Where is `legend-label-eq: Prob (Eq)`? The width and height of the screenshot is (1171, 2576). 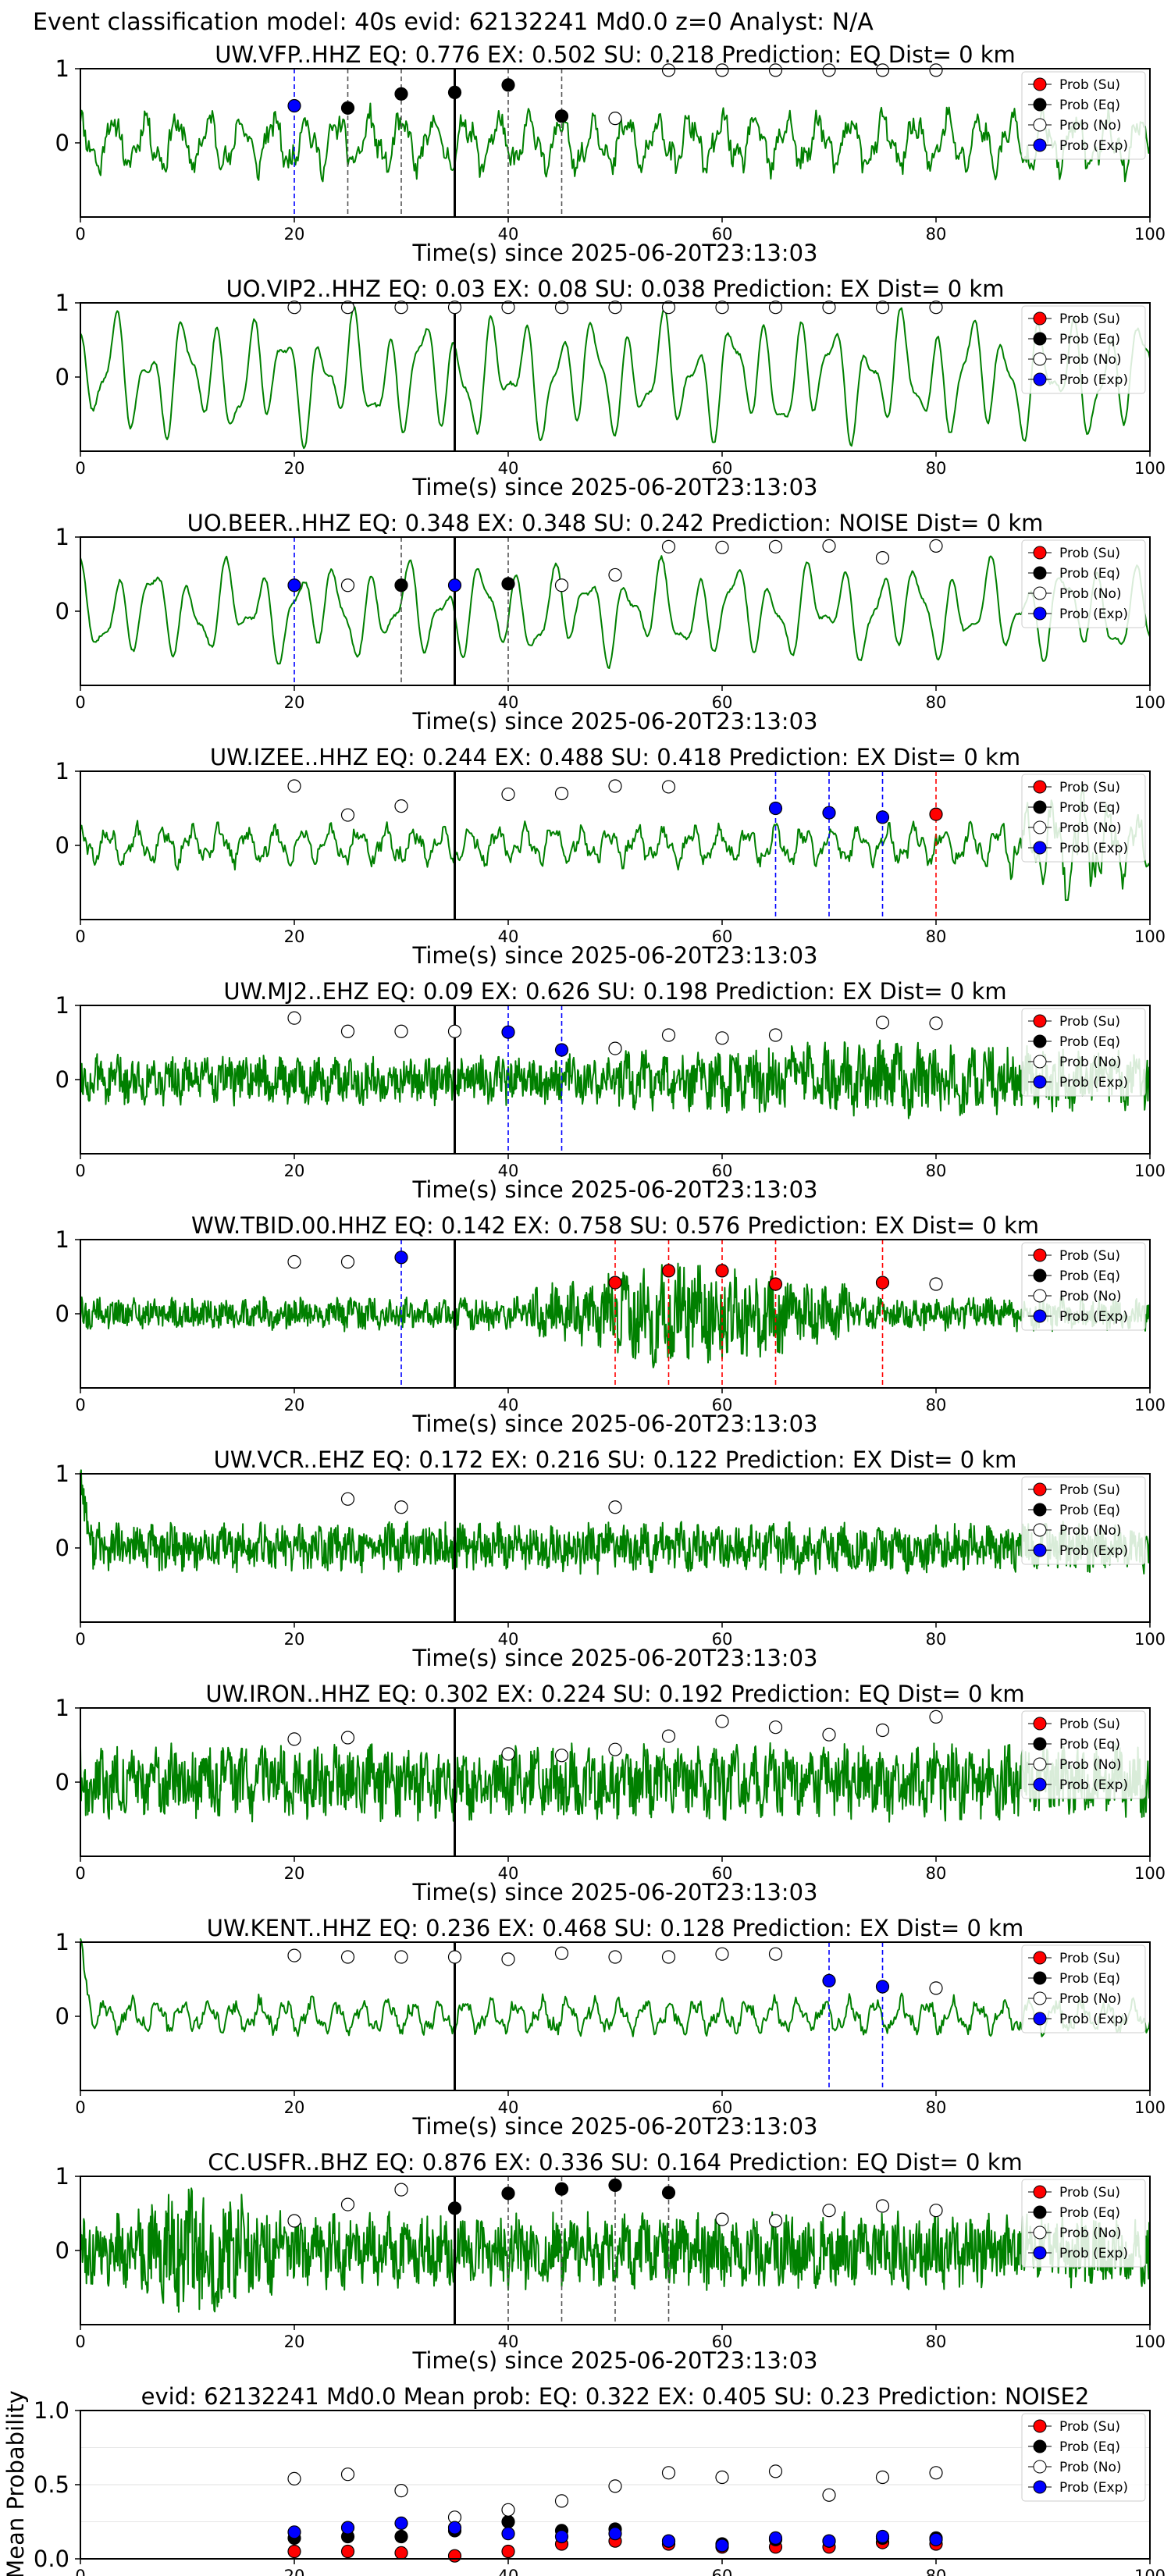 legend-label-eq: Prob (Eq) is located at coordinates (1089, 1276).